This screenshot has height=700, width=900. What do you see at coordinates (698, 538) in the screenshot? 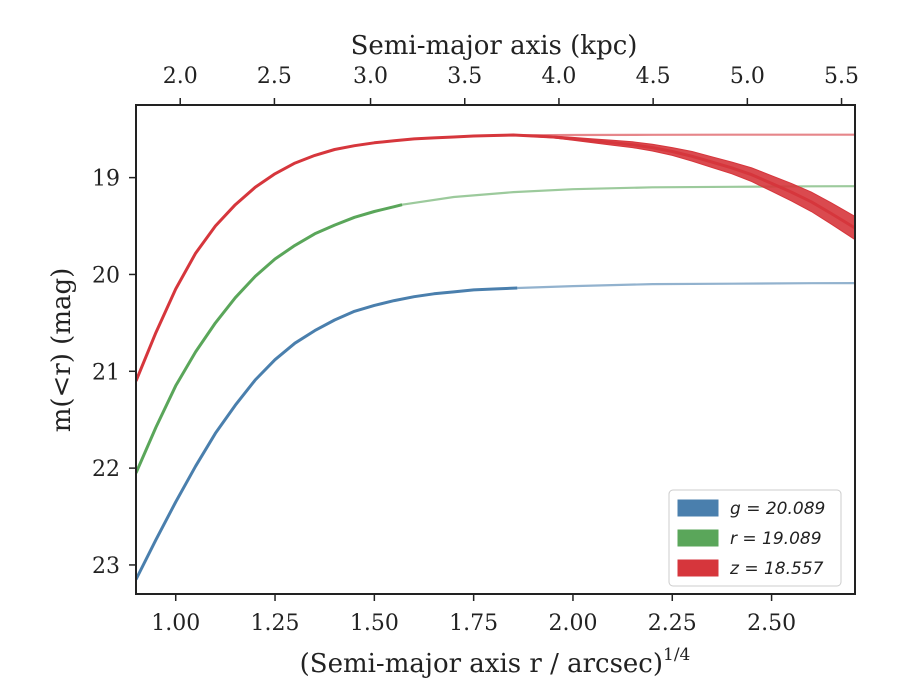
I see `legend-swatch-r` at bounding box center [698, 538].